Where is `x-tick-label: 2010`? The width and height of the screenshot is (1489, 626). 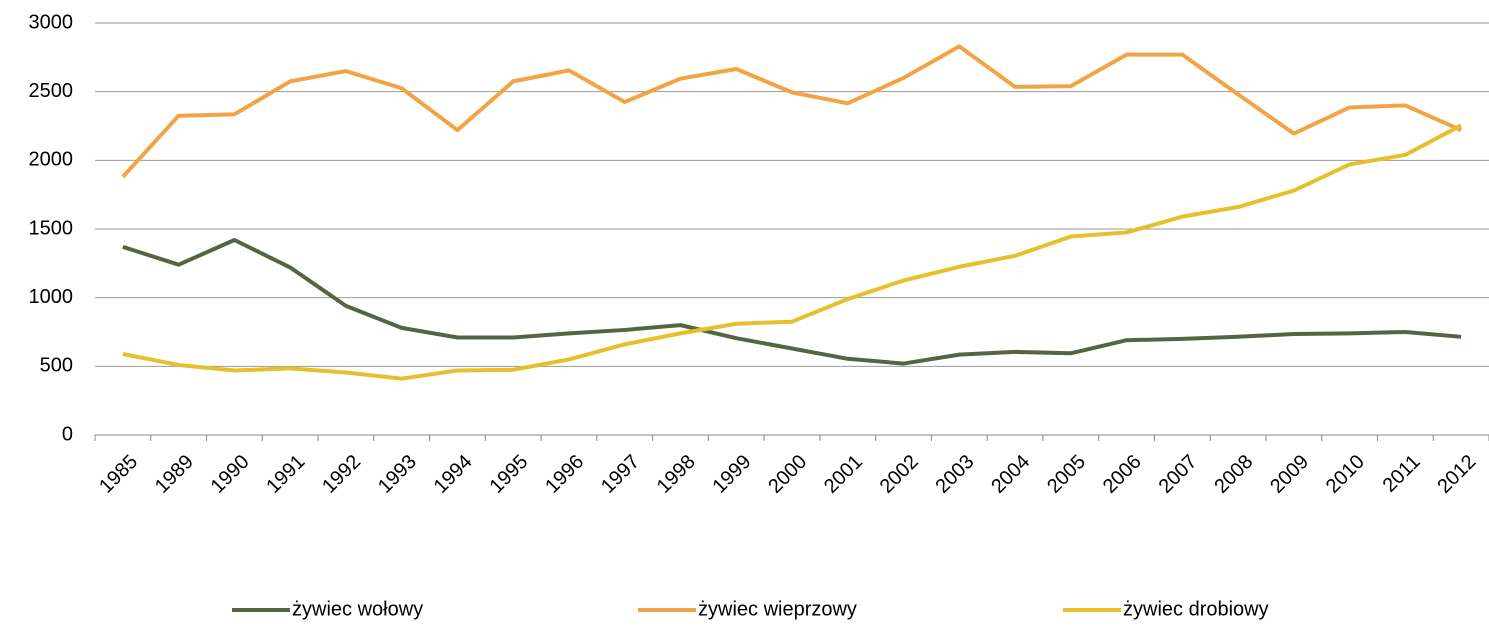 x-tick-label: 2010 is located at coordinates (1345, 474).